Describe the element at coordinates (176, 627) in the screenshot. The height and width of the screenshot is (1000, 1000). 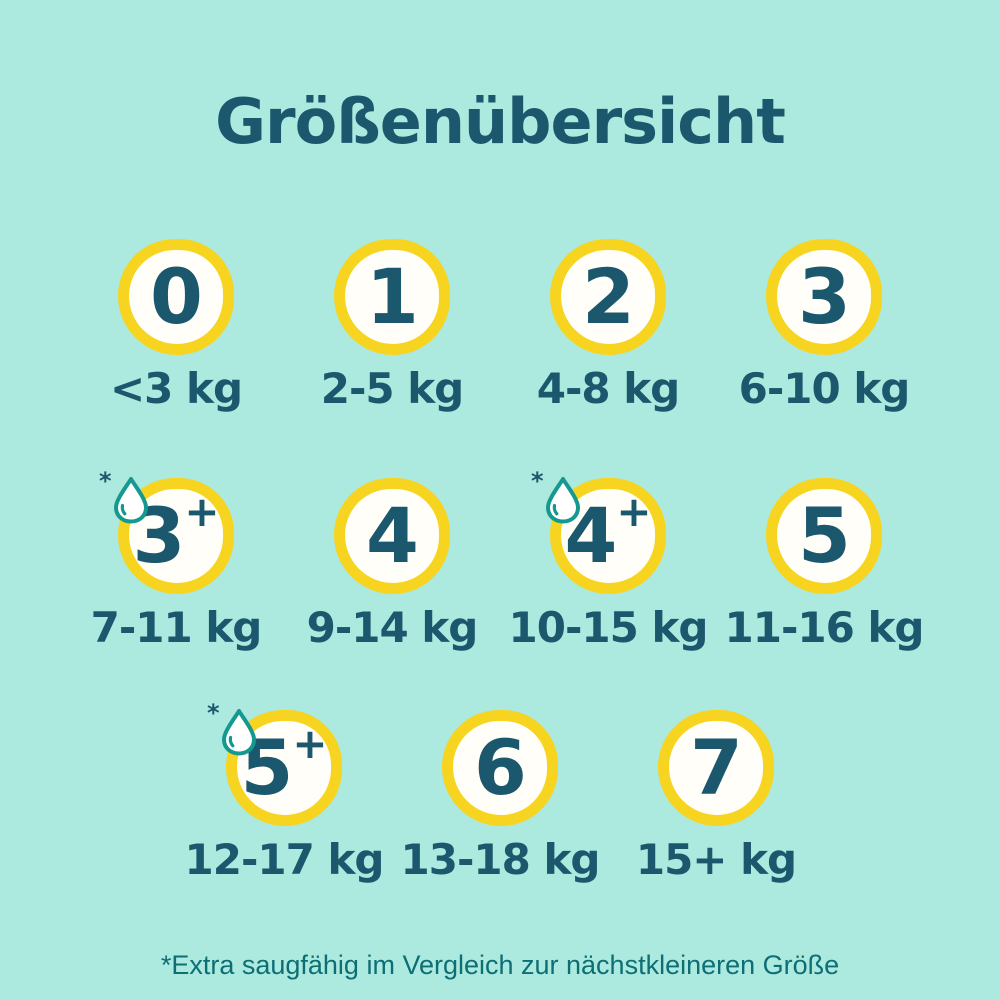
I see `weight-label: 7-11 kg` at that location.